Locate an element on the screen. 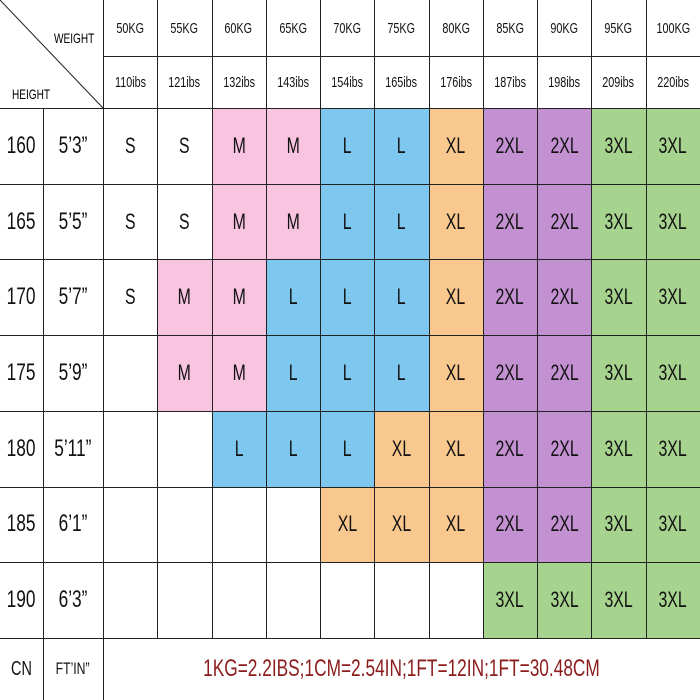 This screenshot has width=700, height=700. kg-header-text: 55KG is located at coordinates (184, 28).